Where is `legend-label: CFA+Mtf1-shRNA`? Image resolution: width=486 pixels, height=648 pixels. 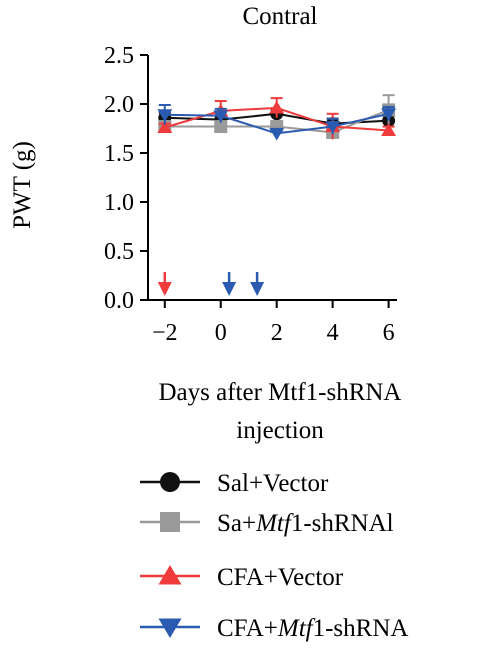
legend-label: CFA+Mtf1-shRNA is located at coordinates (312, 628).